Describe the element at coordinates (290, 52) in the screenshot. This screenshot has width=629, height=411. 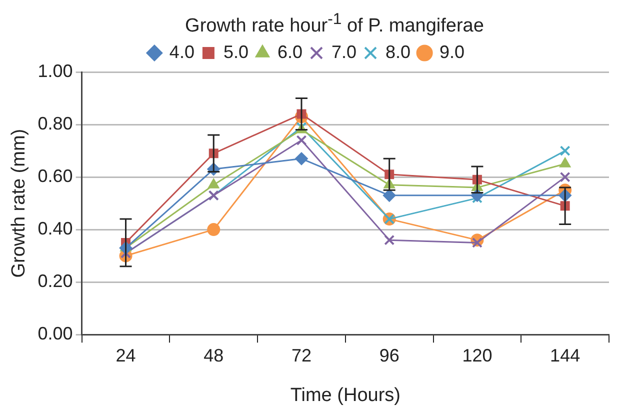
I see `legend-label: 6.0` at that location.